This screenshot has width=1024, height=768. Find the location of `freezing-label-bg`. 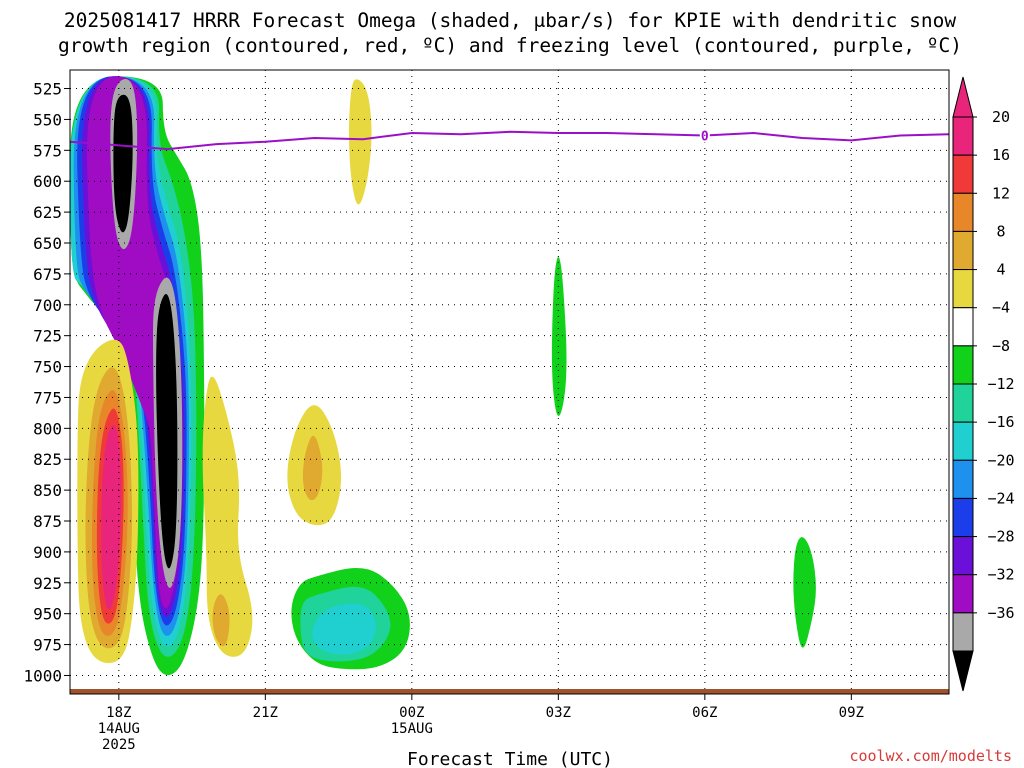

freezing-label-bg is located at coordinates (704, 135).